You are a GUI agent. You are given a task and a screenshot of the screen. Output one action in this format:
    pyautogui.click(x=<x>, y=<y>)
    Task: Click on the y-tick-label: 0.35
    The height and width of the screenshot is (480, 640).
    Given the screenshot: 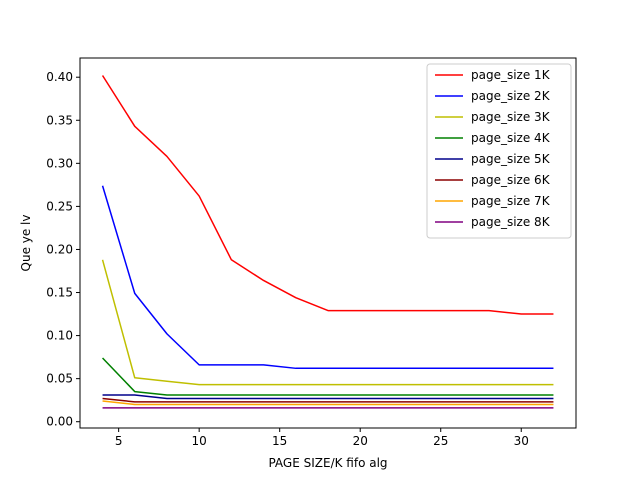 What is the action you would take?
    pyautogui.click(x=59, y=120)
    